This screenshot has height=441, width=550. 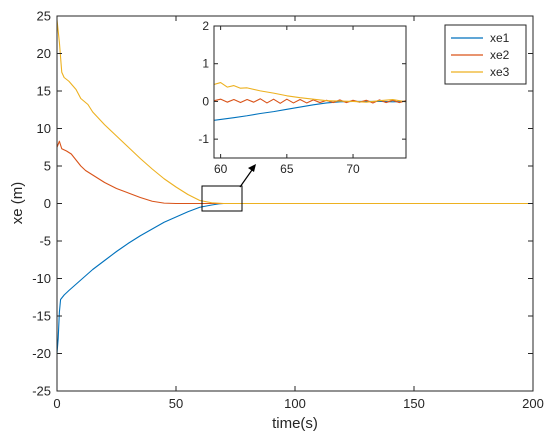 What do you see at coordinates (44, 16) in the screenshot?
I see `y-tick-label: 25` at bounding box center [44, 16].